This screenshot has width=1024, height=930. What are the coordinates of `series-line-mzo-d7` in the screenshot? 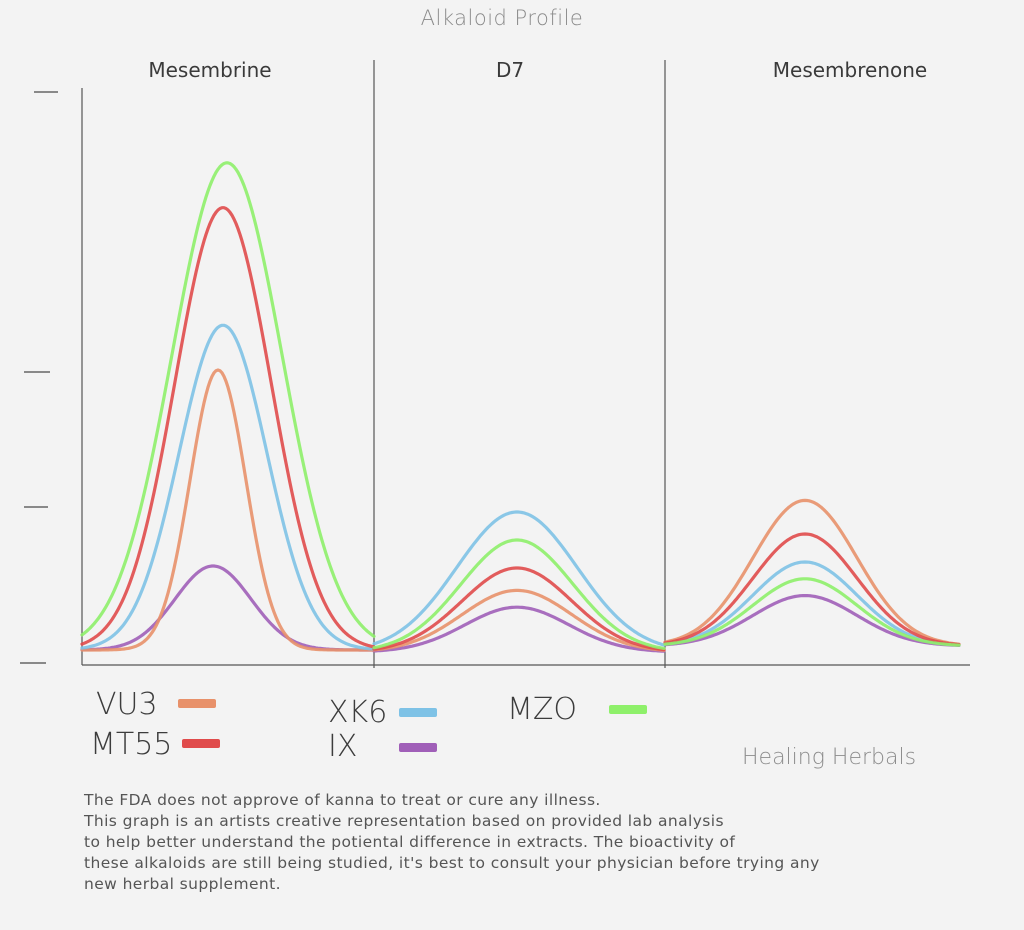 It's located at (519, 594).